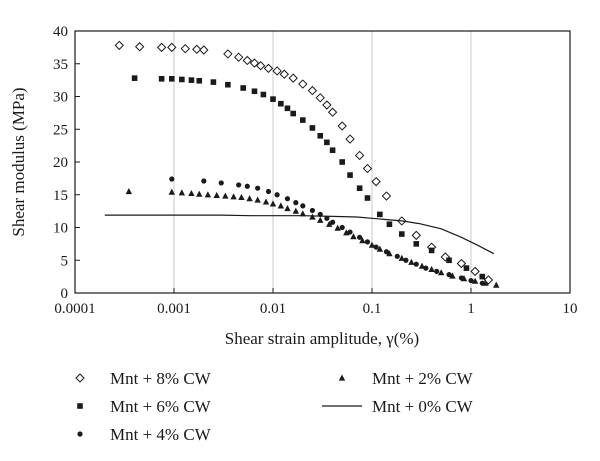 The image size is (600, 461). I want to click on legend-label: Mnt + 6% CW, so click(161, 406).